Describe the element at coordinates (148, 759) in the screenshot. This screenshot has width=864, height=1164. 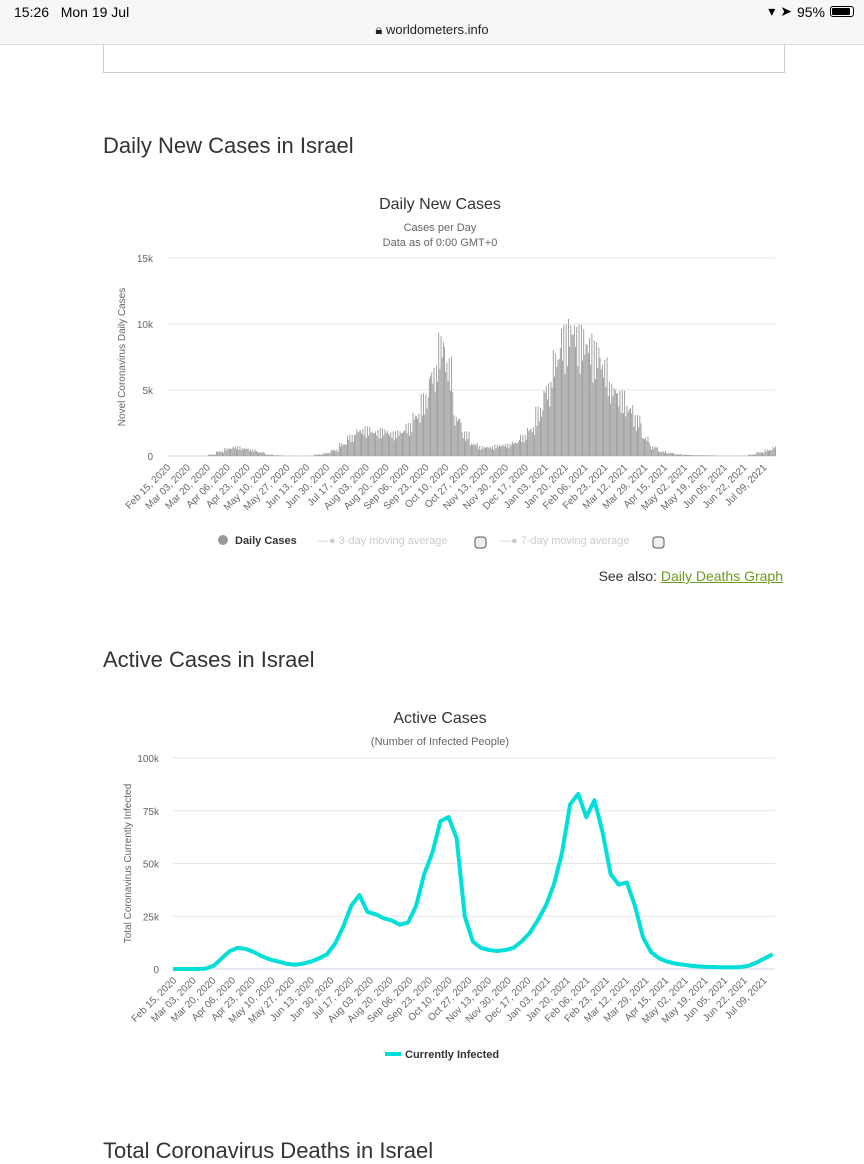
I see `y-tick-label: 100k` at that location.